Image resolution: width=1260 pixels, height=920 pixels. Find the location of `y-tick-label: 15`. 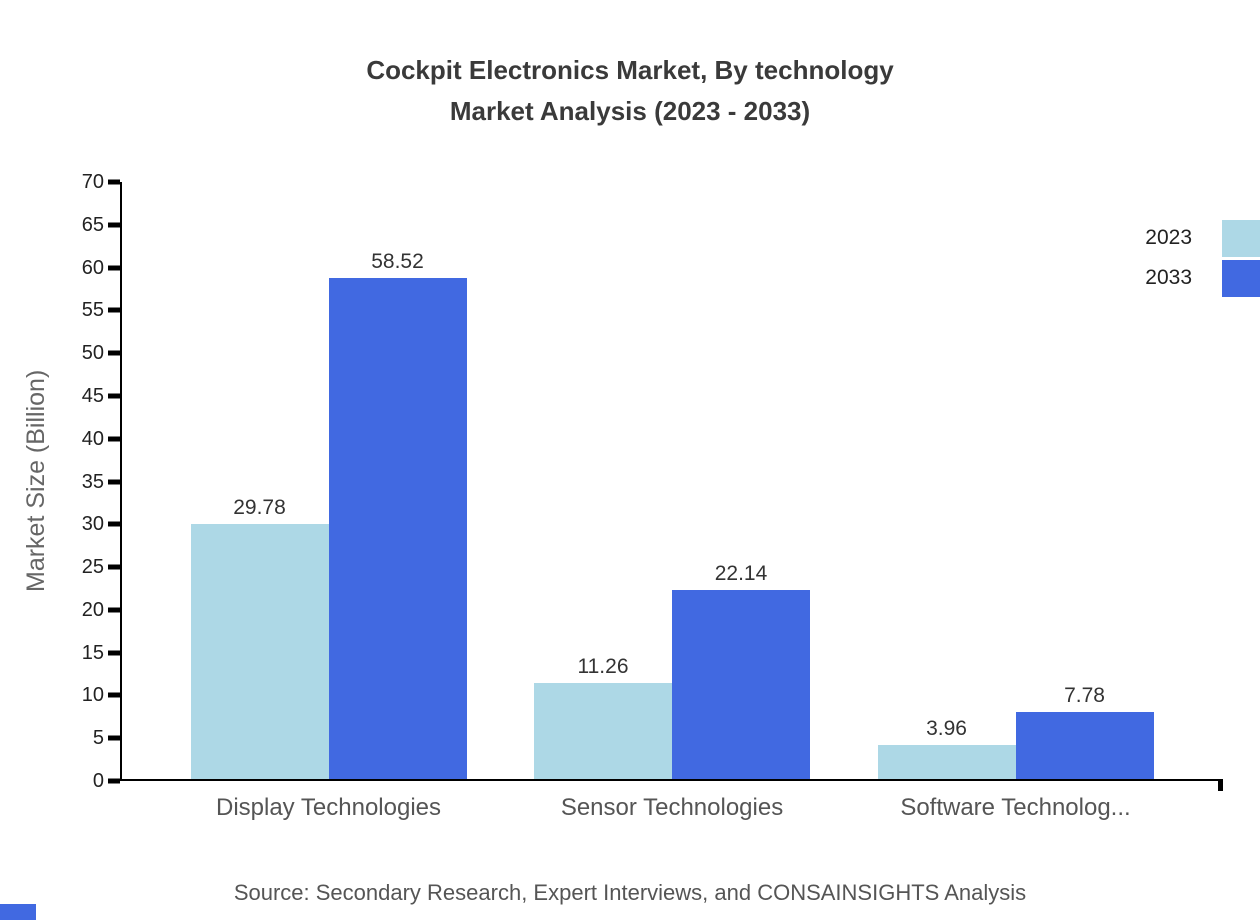

y-tick-label: 15 is located at coordinates (92, 652).